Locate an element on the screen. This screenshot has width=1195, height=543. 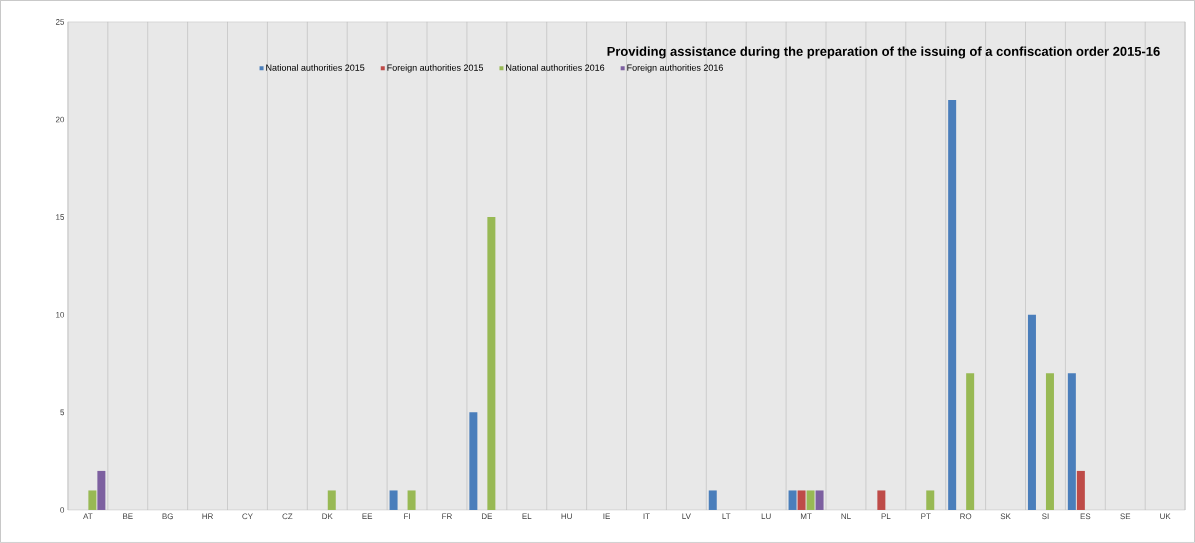
legend-label: National authorities 2016 is located at coordinates (555, 67).